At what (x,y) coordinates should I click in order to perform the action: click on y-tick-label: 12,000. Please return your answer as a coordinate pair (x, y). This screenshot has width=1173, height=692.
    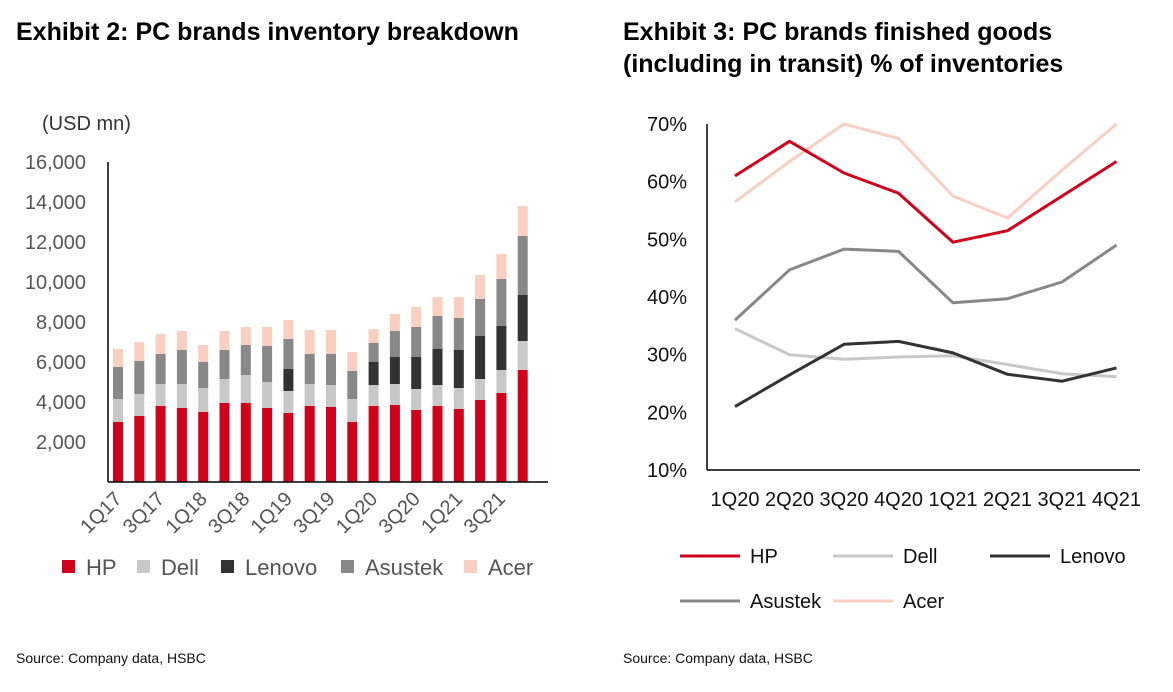
    Looking at the image, I should click on (55, 243).